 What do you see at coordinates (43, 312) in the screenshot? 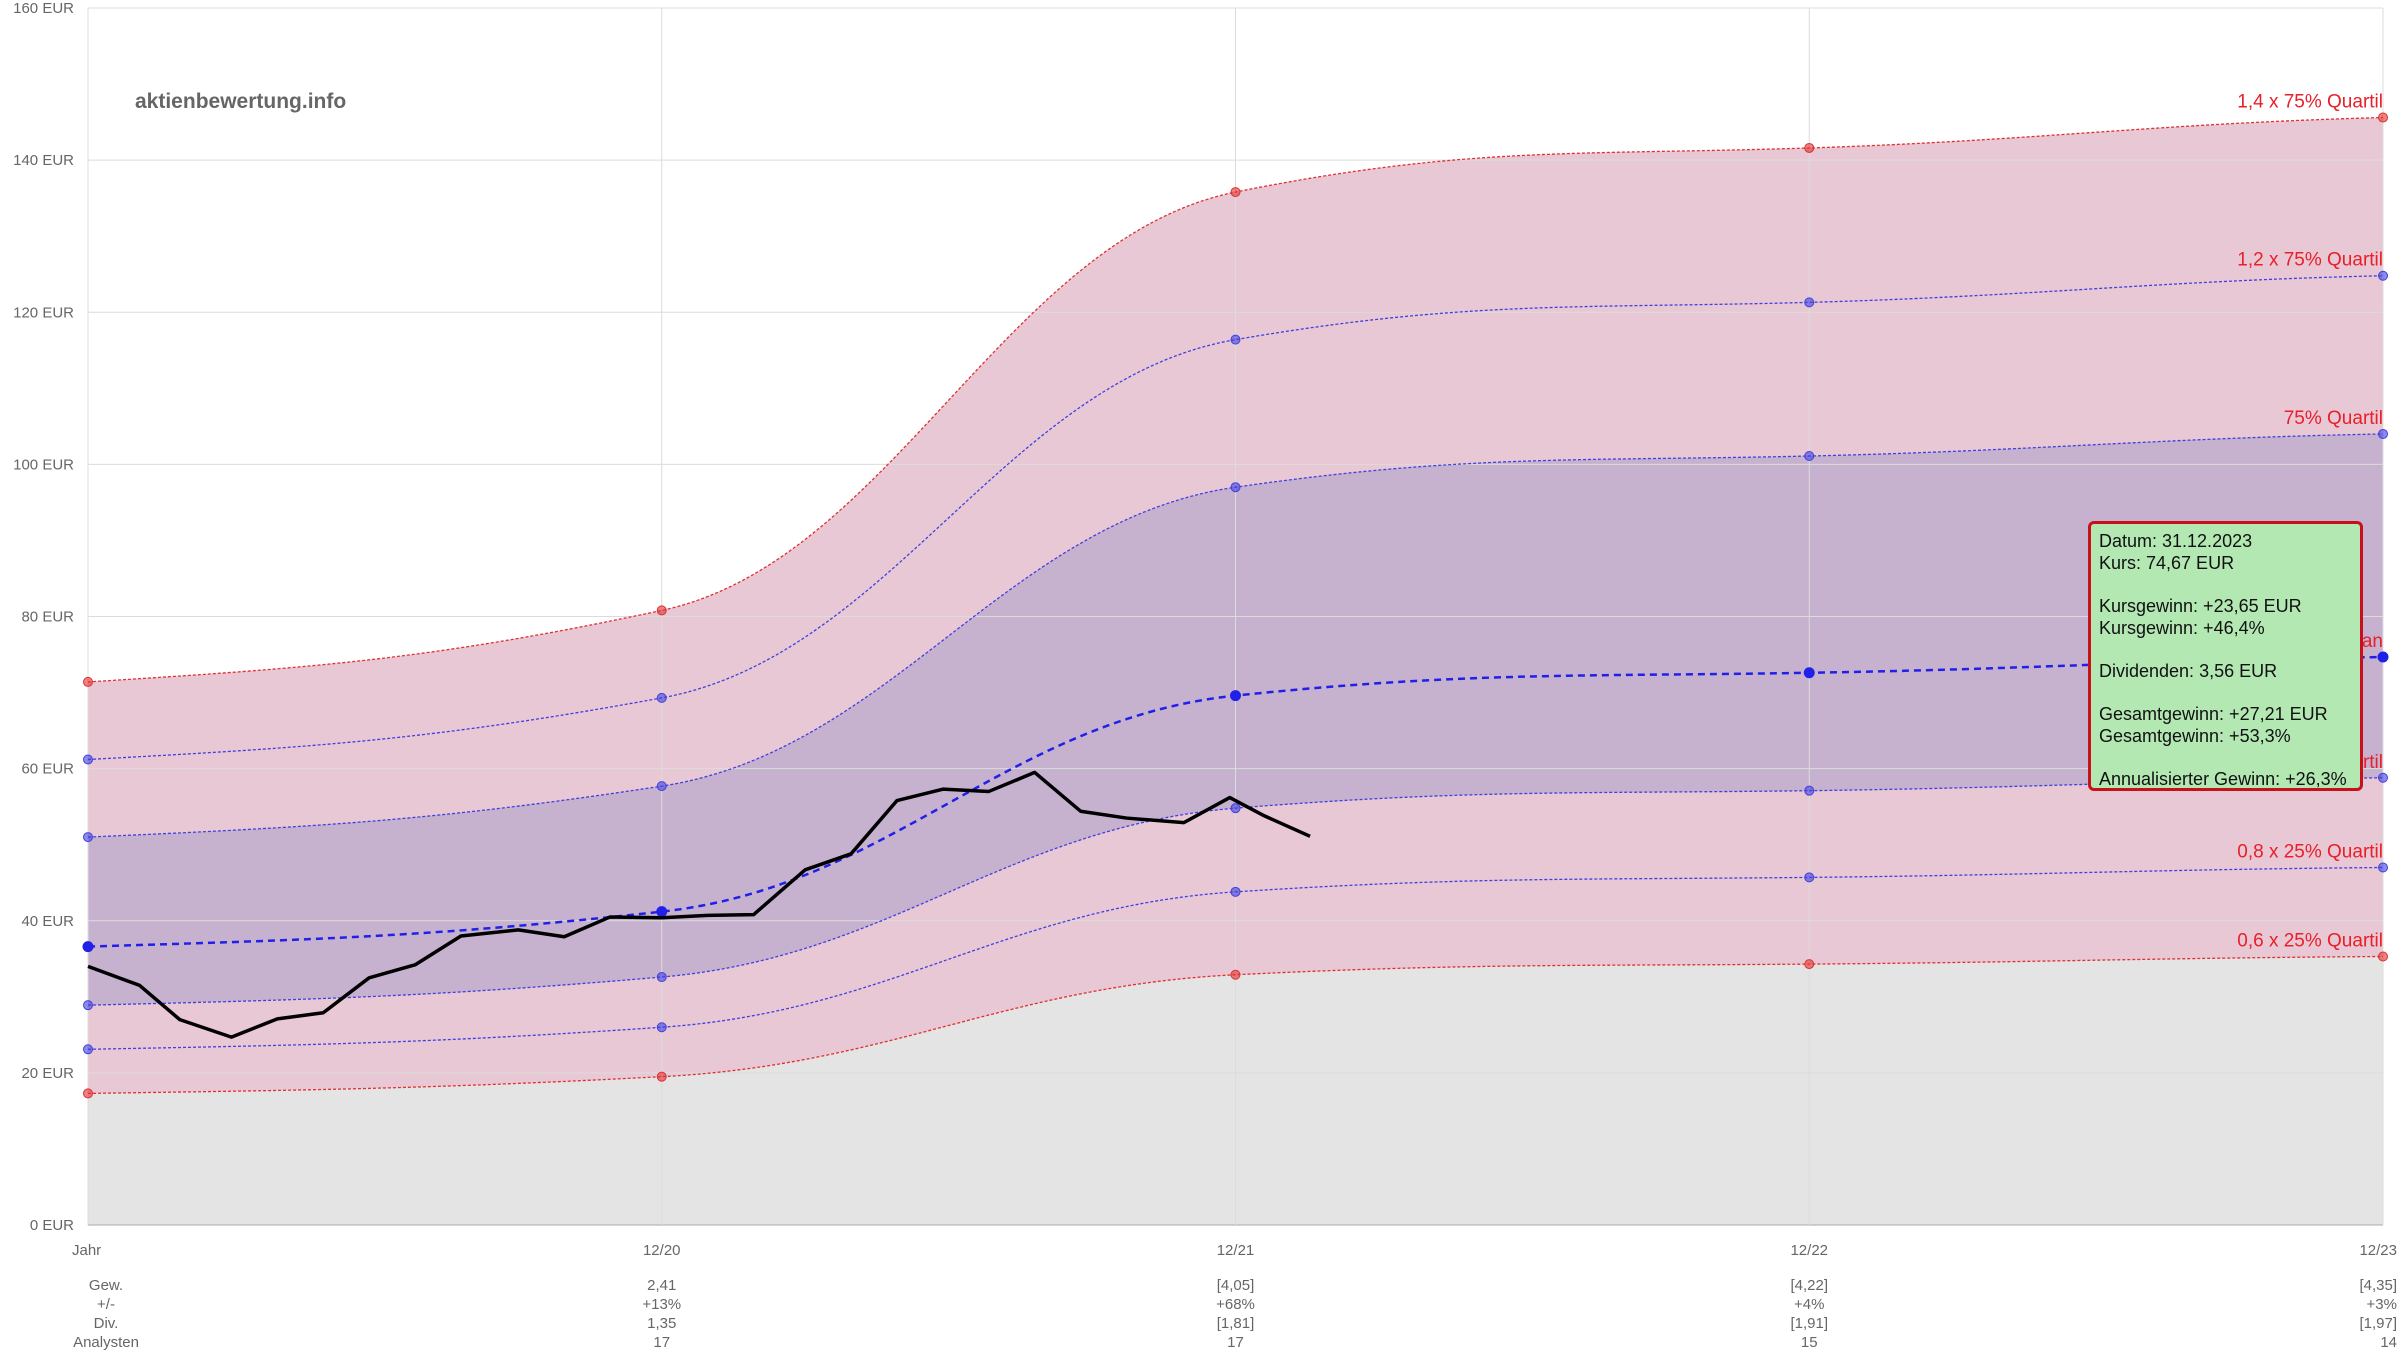
I see `y-tick-label: 120 EUR` at bounding box center [43, 312].